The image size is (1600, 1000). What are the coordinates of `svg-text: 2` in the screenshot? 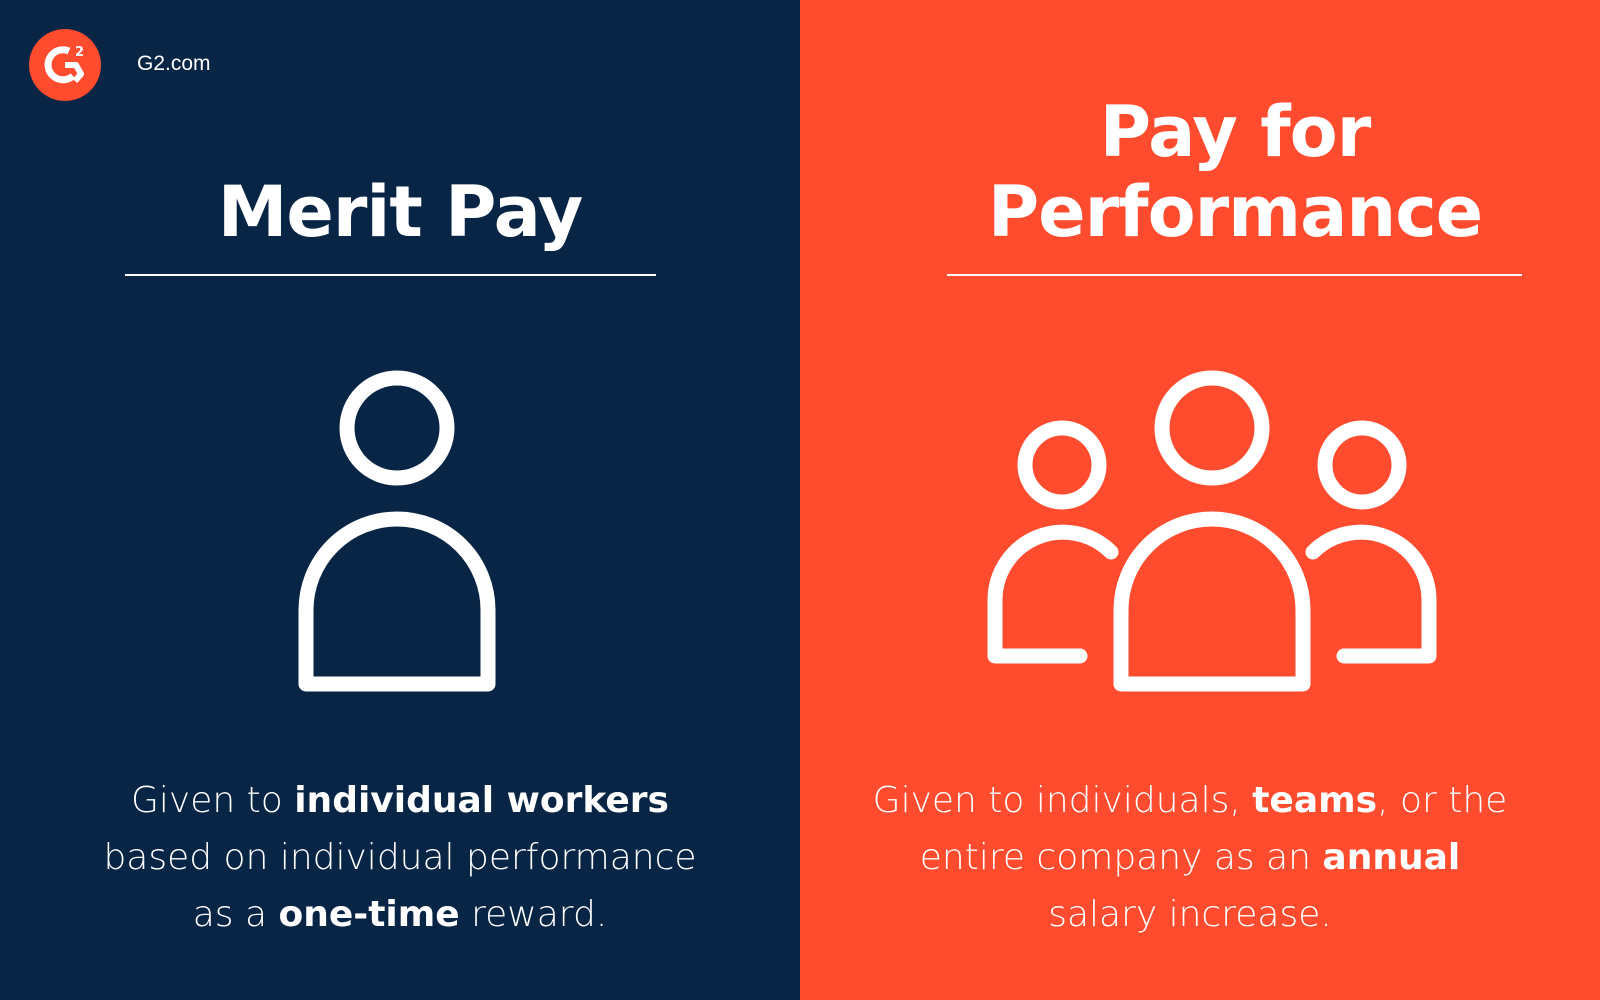 It's located at (79, 52).